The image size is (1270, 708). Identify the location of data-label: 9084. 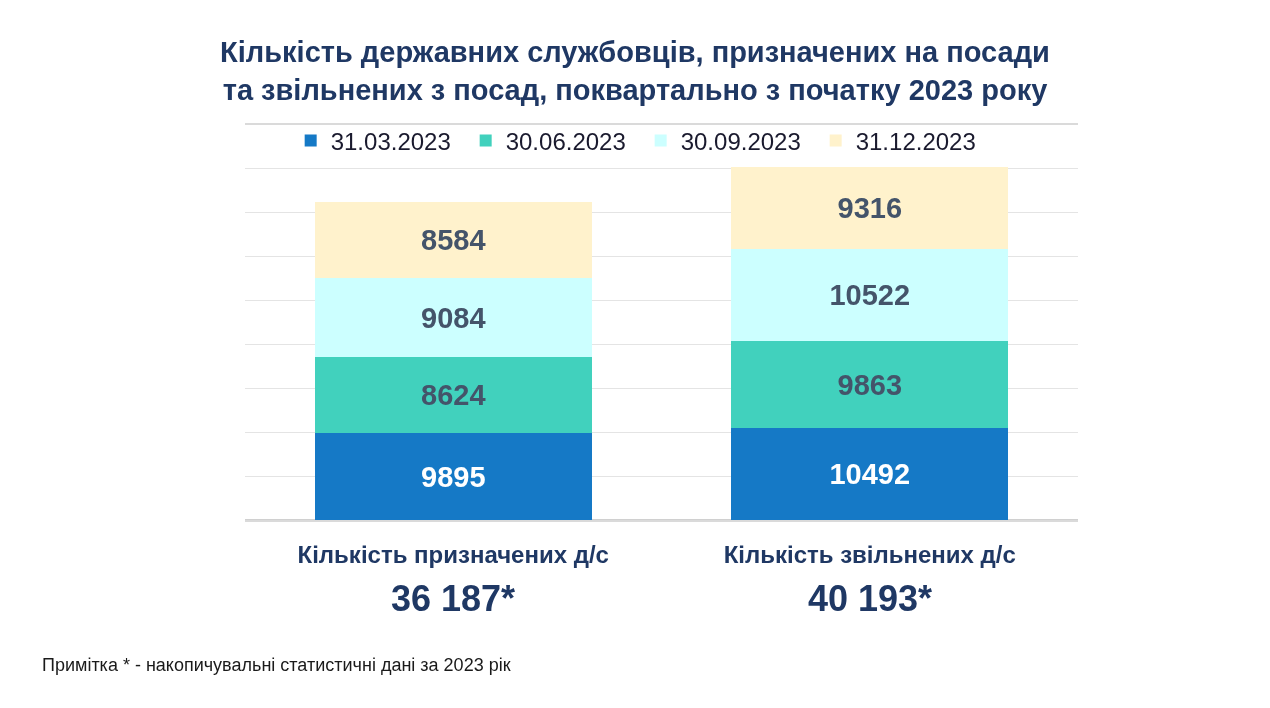
(453, 317).